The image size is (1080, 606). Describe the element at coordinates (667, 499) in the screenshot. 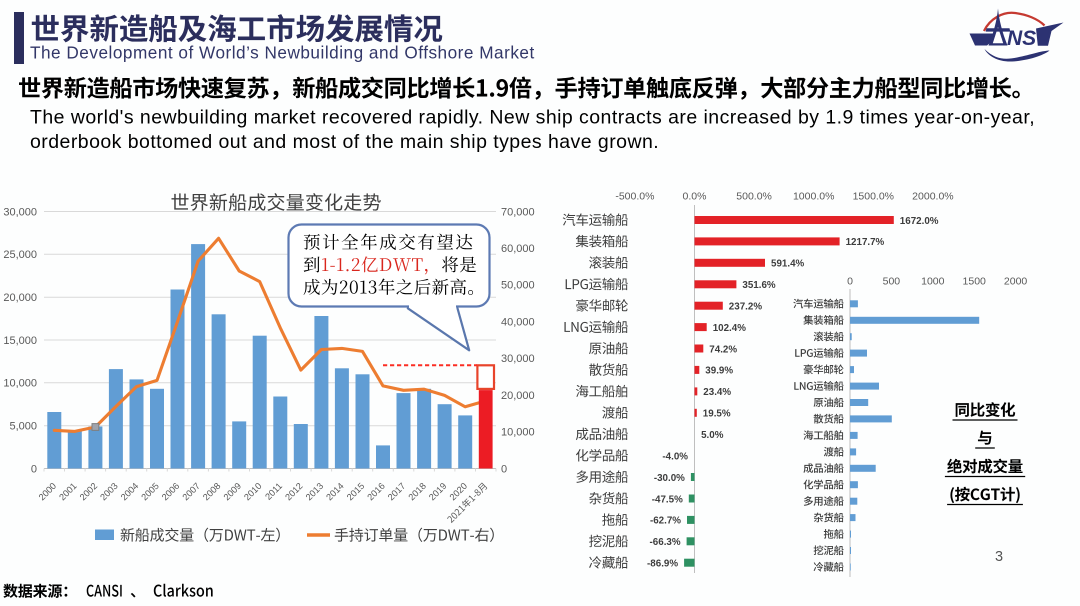

I see `svg-text: -47.5%` at that location.